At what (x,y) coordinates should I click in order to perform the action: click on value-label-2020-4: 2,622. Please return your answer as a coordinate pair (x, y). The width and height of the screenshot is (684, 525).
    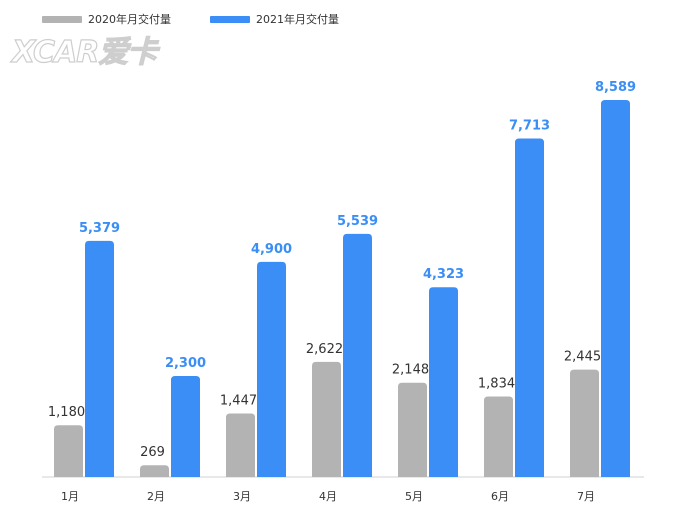
    Looking at the image, I should click on (324, 349).